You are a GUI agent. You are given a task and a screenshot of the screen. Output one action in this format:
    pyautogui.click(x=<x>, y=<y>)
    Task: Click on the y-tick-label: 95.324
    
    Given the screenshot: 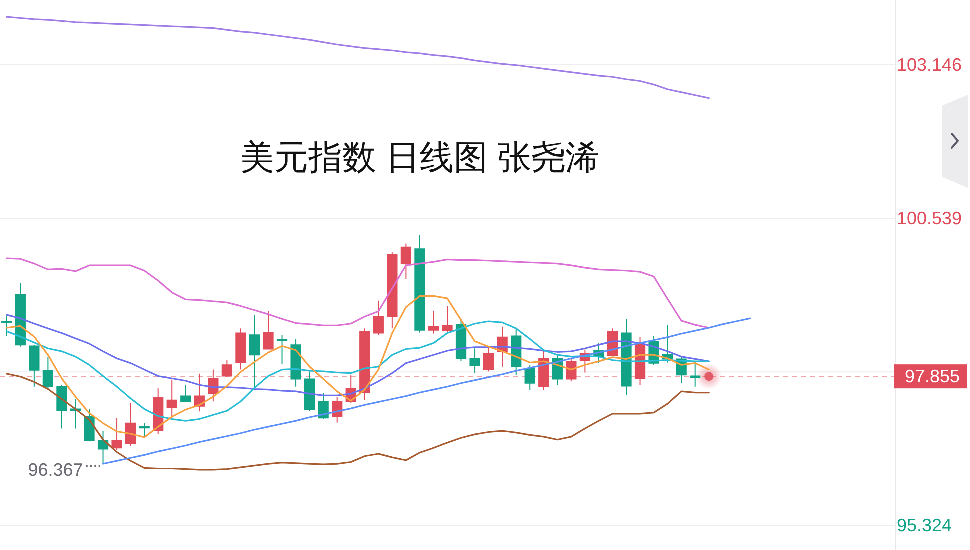 What is the action you would take?
    pyautogui.click(x=924, y=526)
    